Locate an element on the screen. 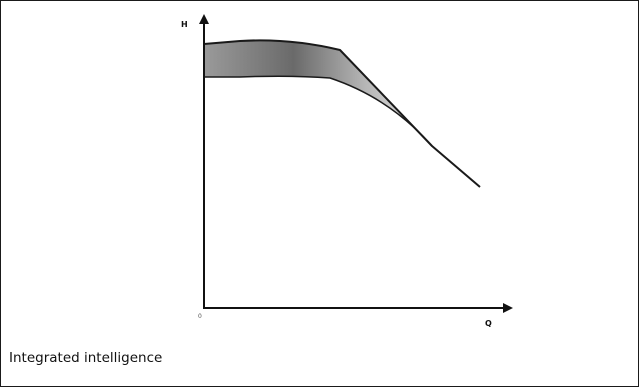 This screenshot has width=639, height=387. y-axis-arrow-icon is located at coordinates (204, 19).